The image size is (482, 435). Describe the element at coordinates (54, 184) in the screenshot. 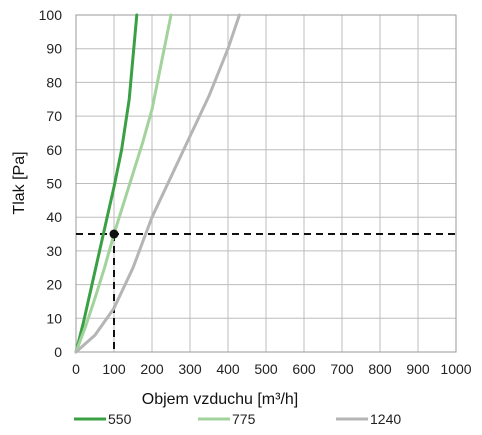

I see `y-tick-label: 50` at that location.